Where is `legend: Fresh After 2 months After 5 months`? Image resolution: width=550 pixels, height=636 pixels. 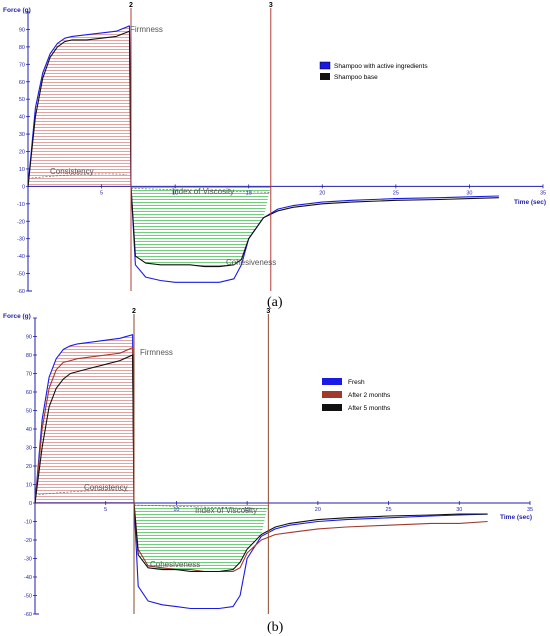
legend: Fresh After 2 months After 5 months is located at coordinates (356, 395).